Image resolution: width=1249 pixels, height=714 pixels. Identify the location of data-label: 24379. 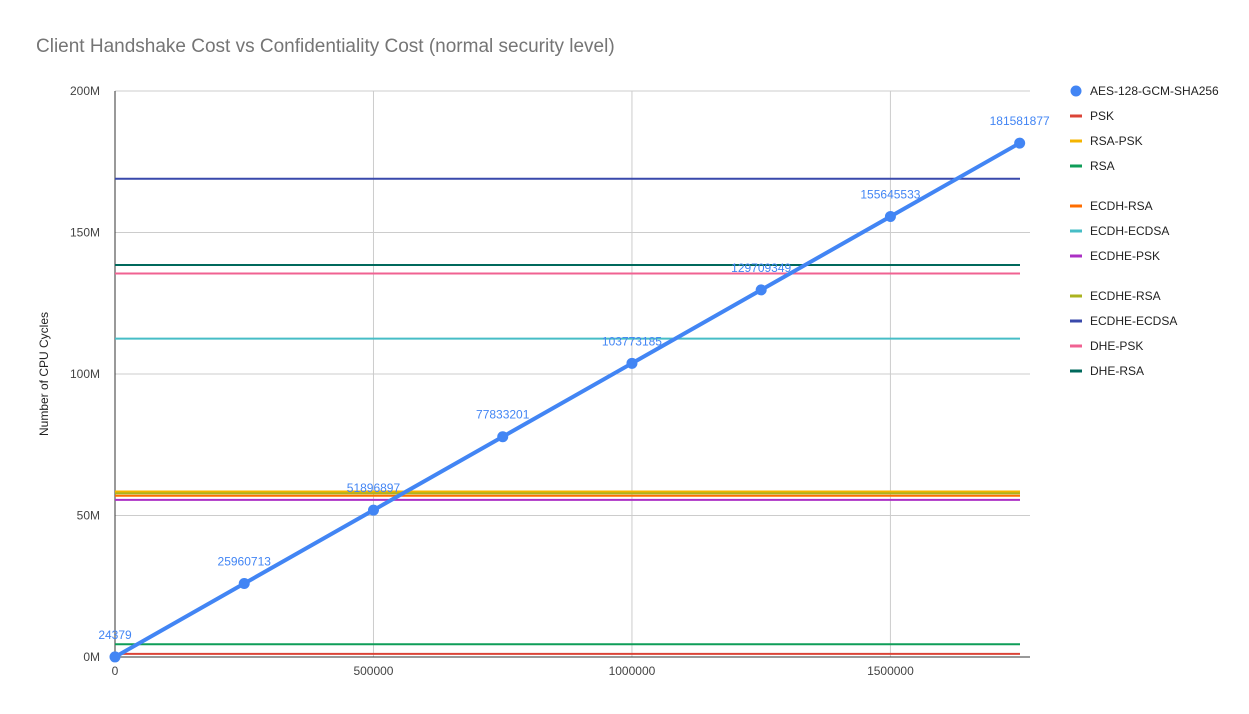
(115, 635).